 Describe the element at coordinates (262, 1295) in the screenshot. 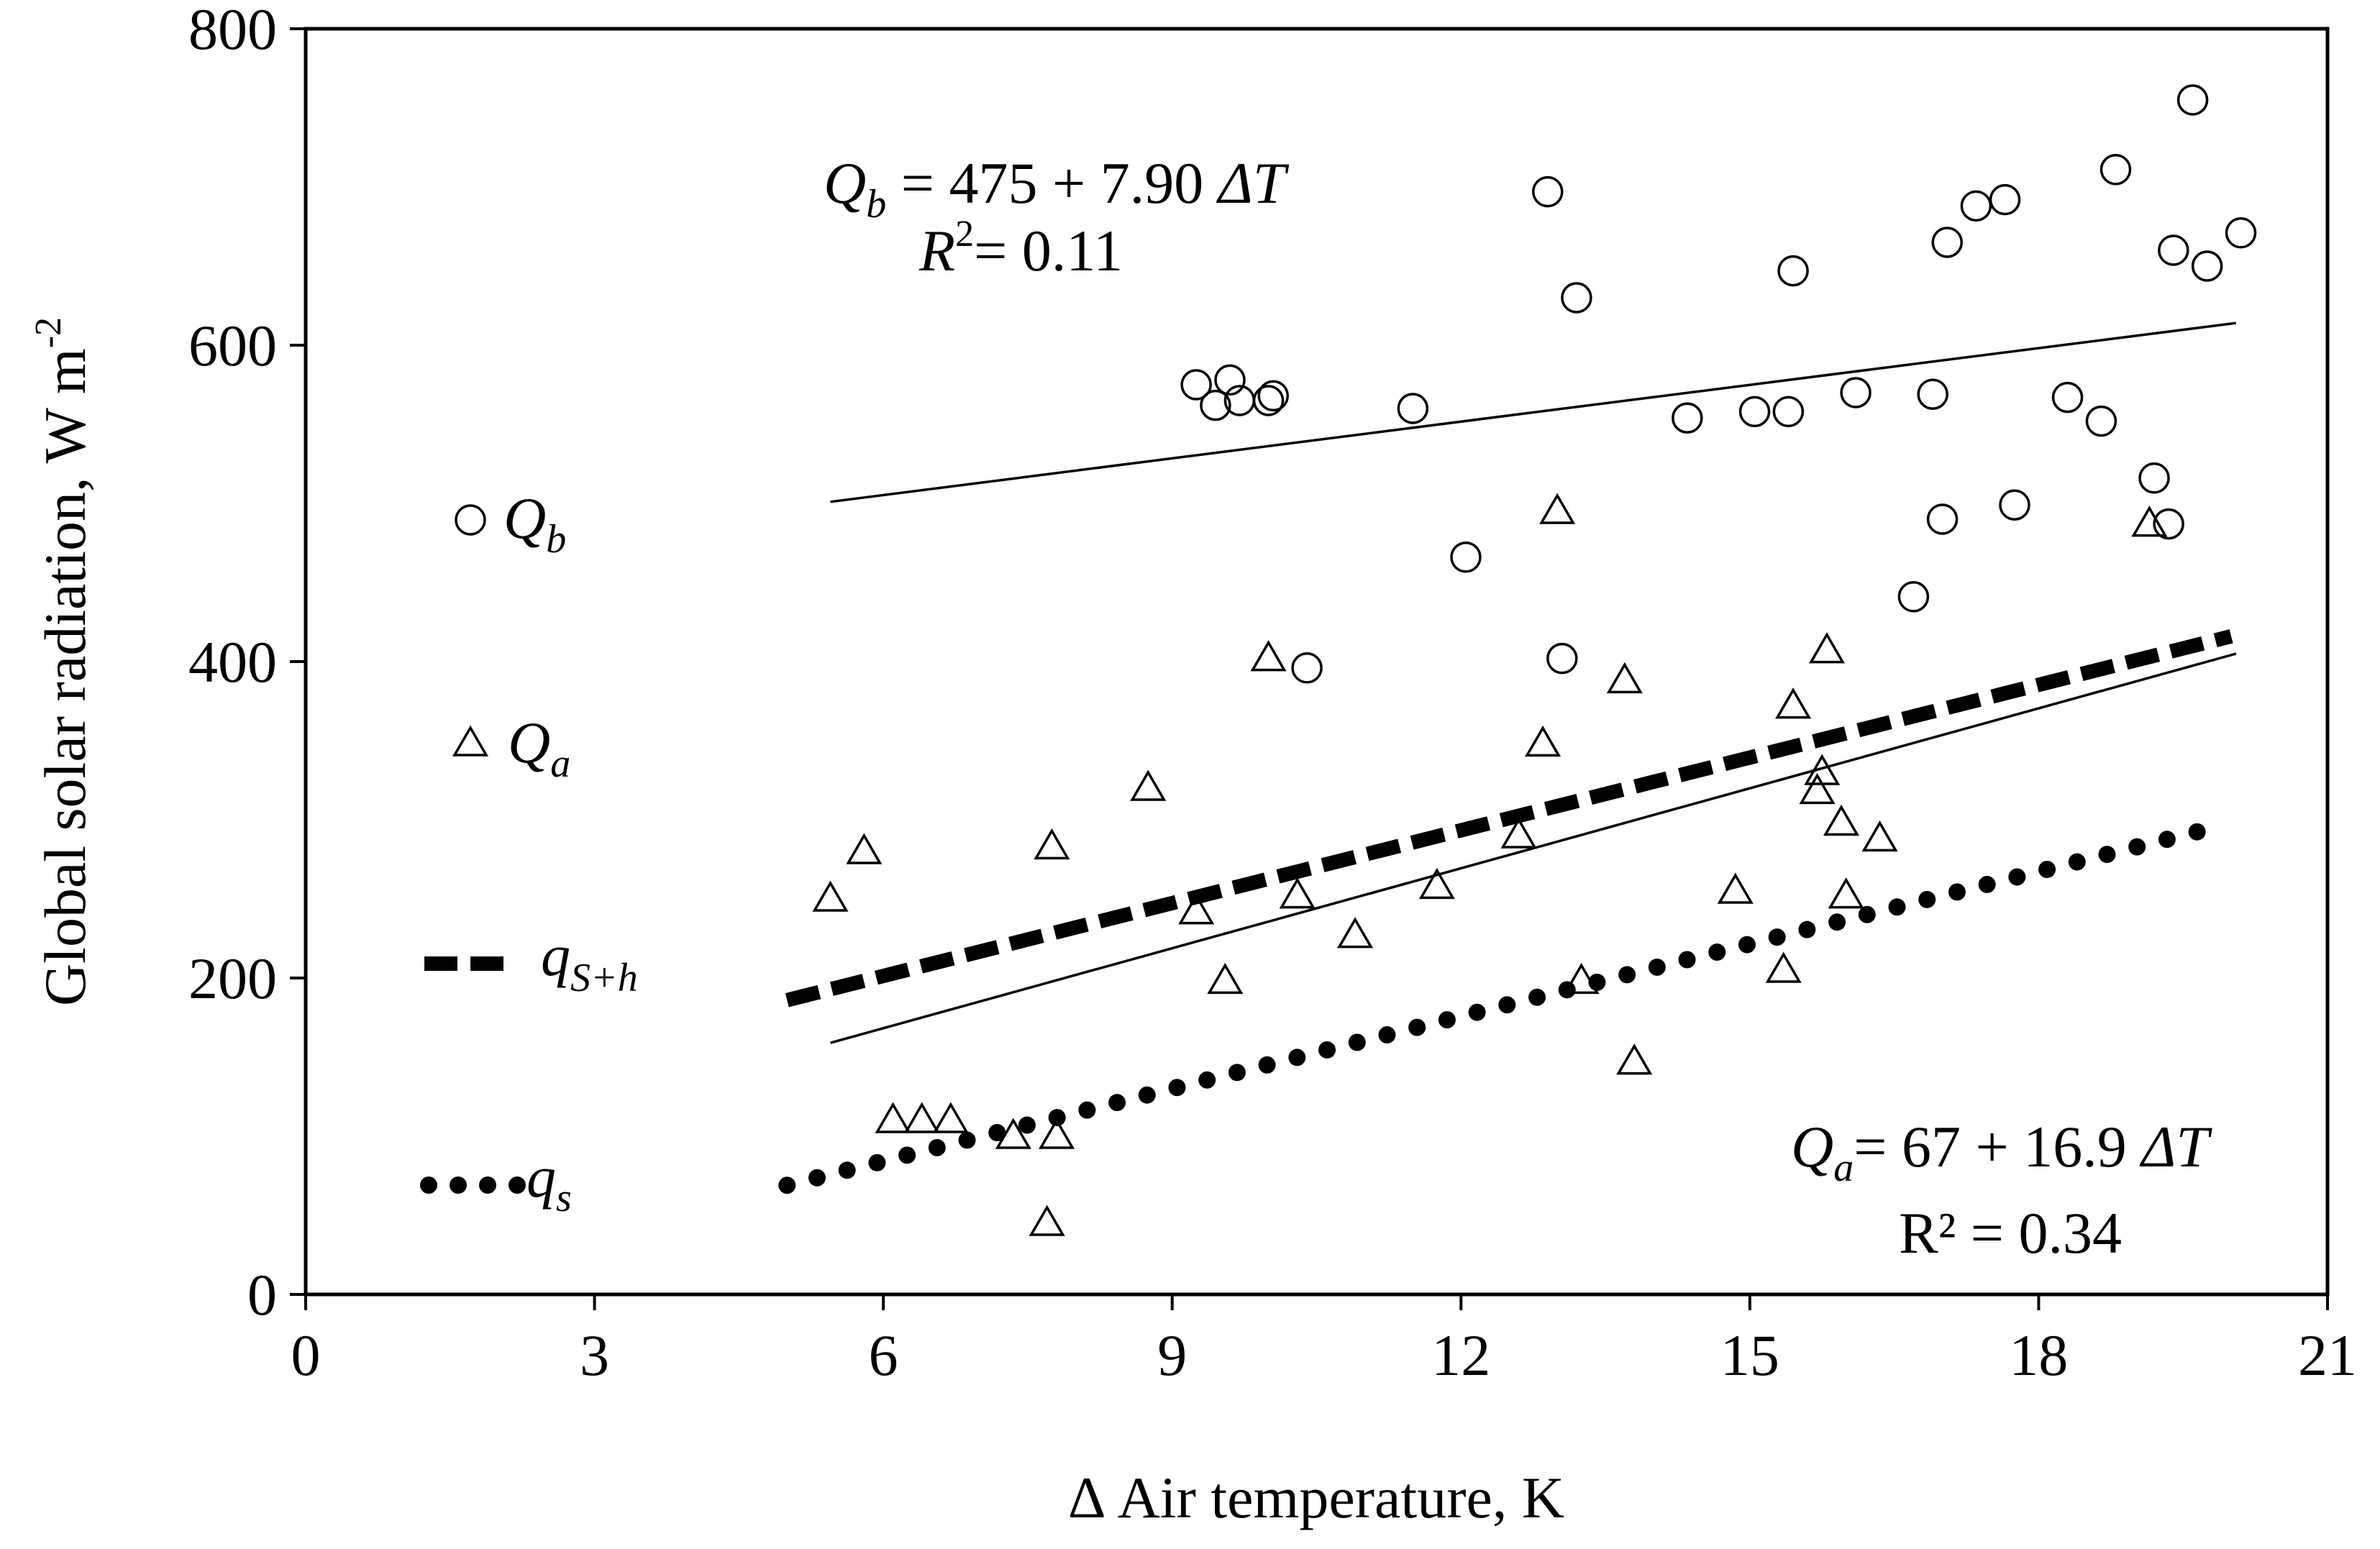

I see `y-tick-label: 0` at that location.